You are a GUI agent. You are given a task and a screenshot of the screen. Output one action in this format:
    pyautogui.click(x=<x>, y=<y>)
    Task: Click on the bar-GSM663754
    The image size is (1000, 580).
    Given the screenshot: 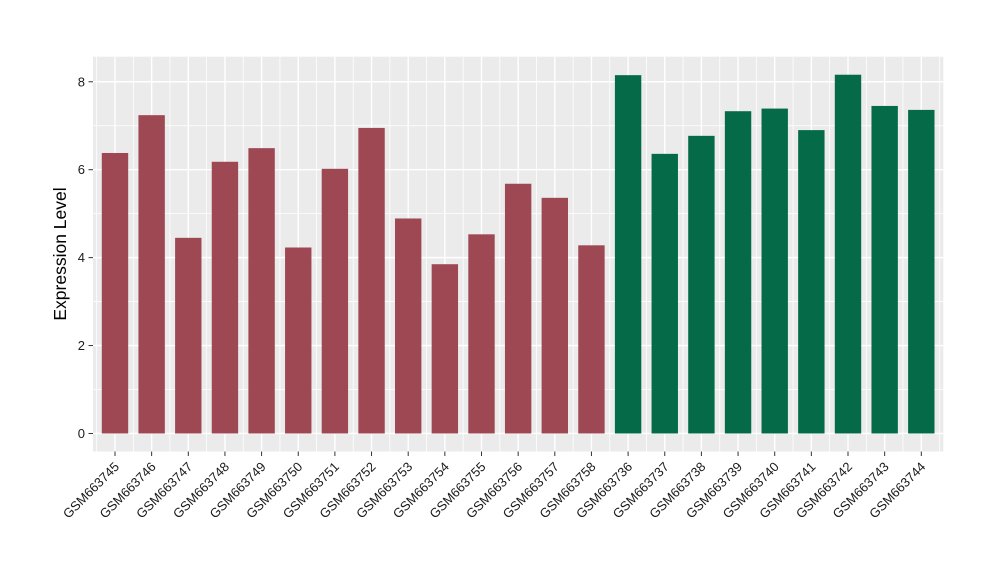 What is the action you would take?
    pyautogui.click(x=445, y=349)
    